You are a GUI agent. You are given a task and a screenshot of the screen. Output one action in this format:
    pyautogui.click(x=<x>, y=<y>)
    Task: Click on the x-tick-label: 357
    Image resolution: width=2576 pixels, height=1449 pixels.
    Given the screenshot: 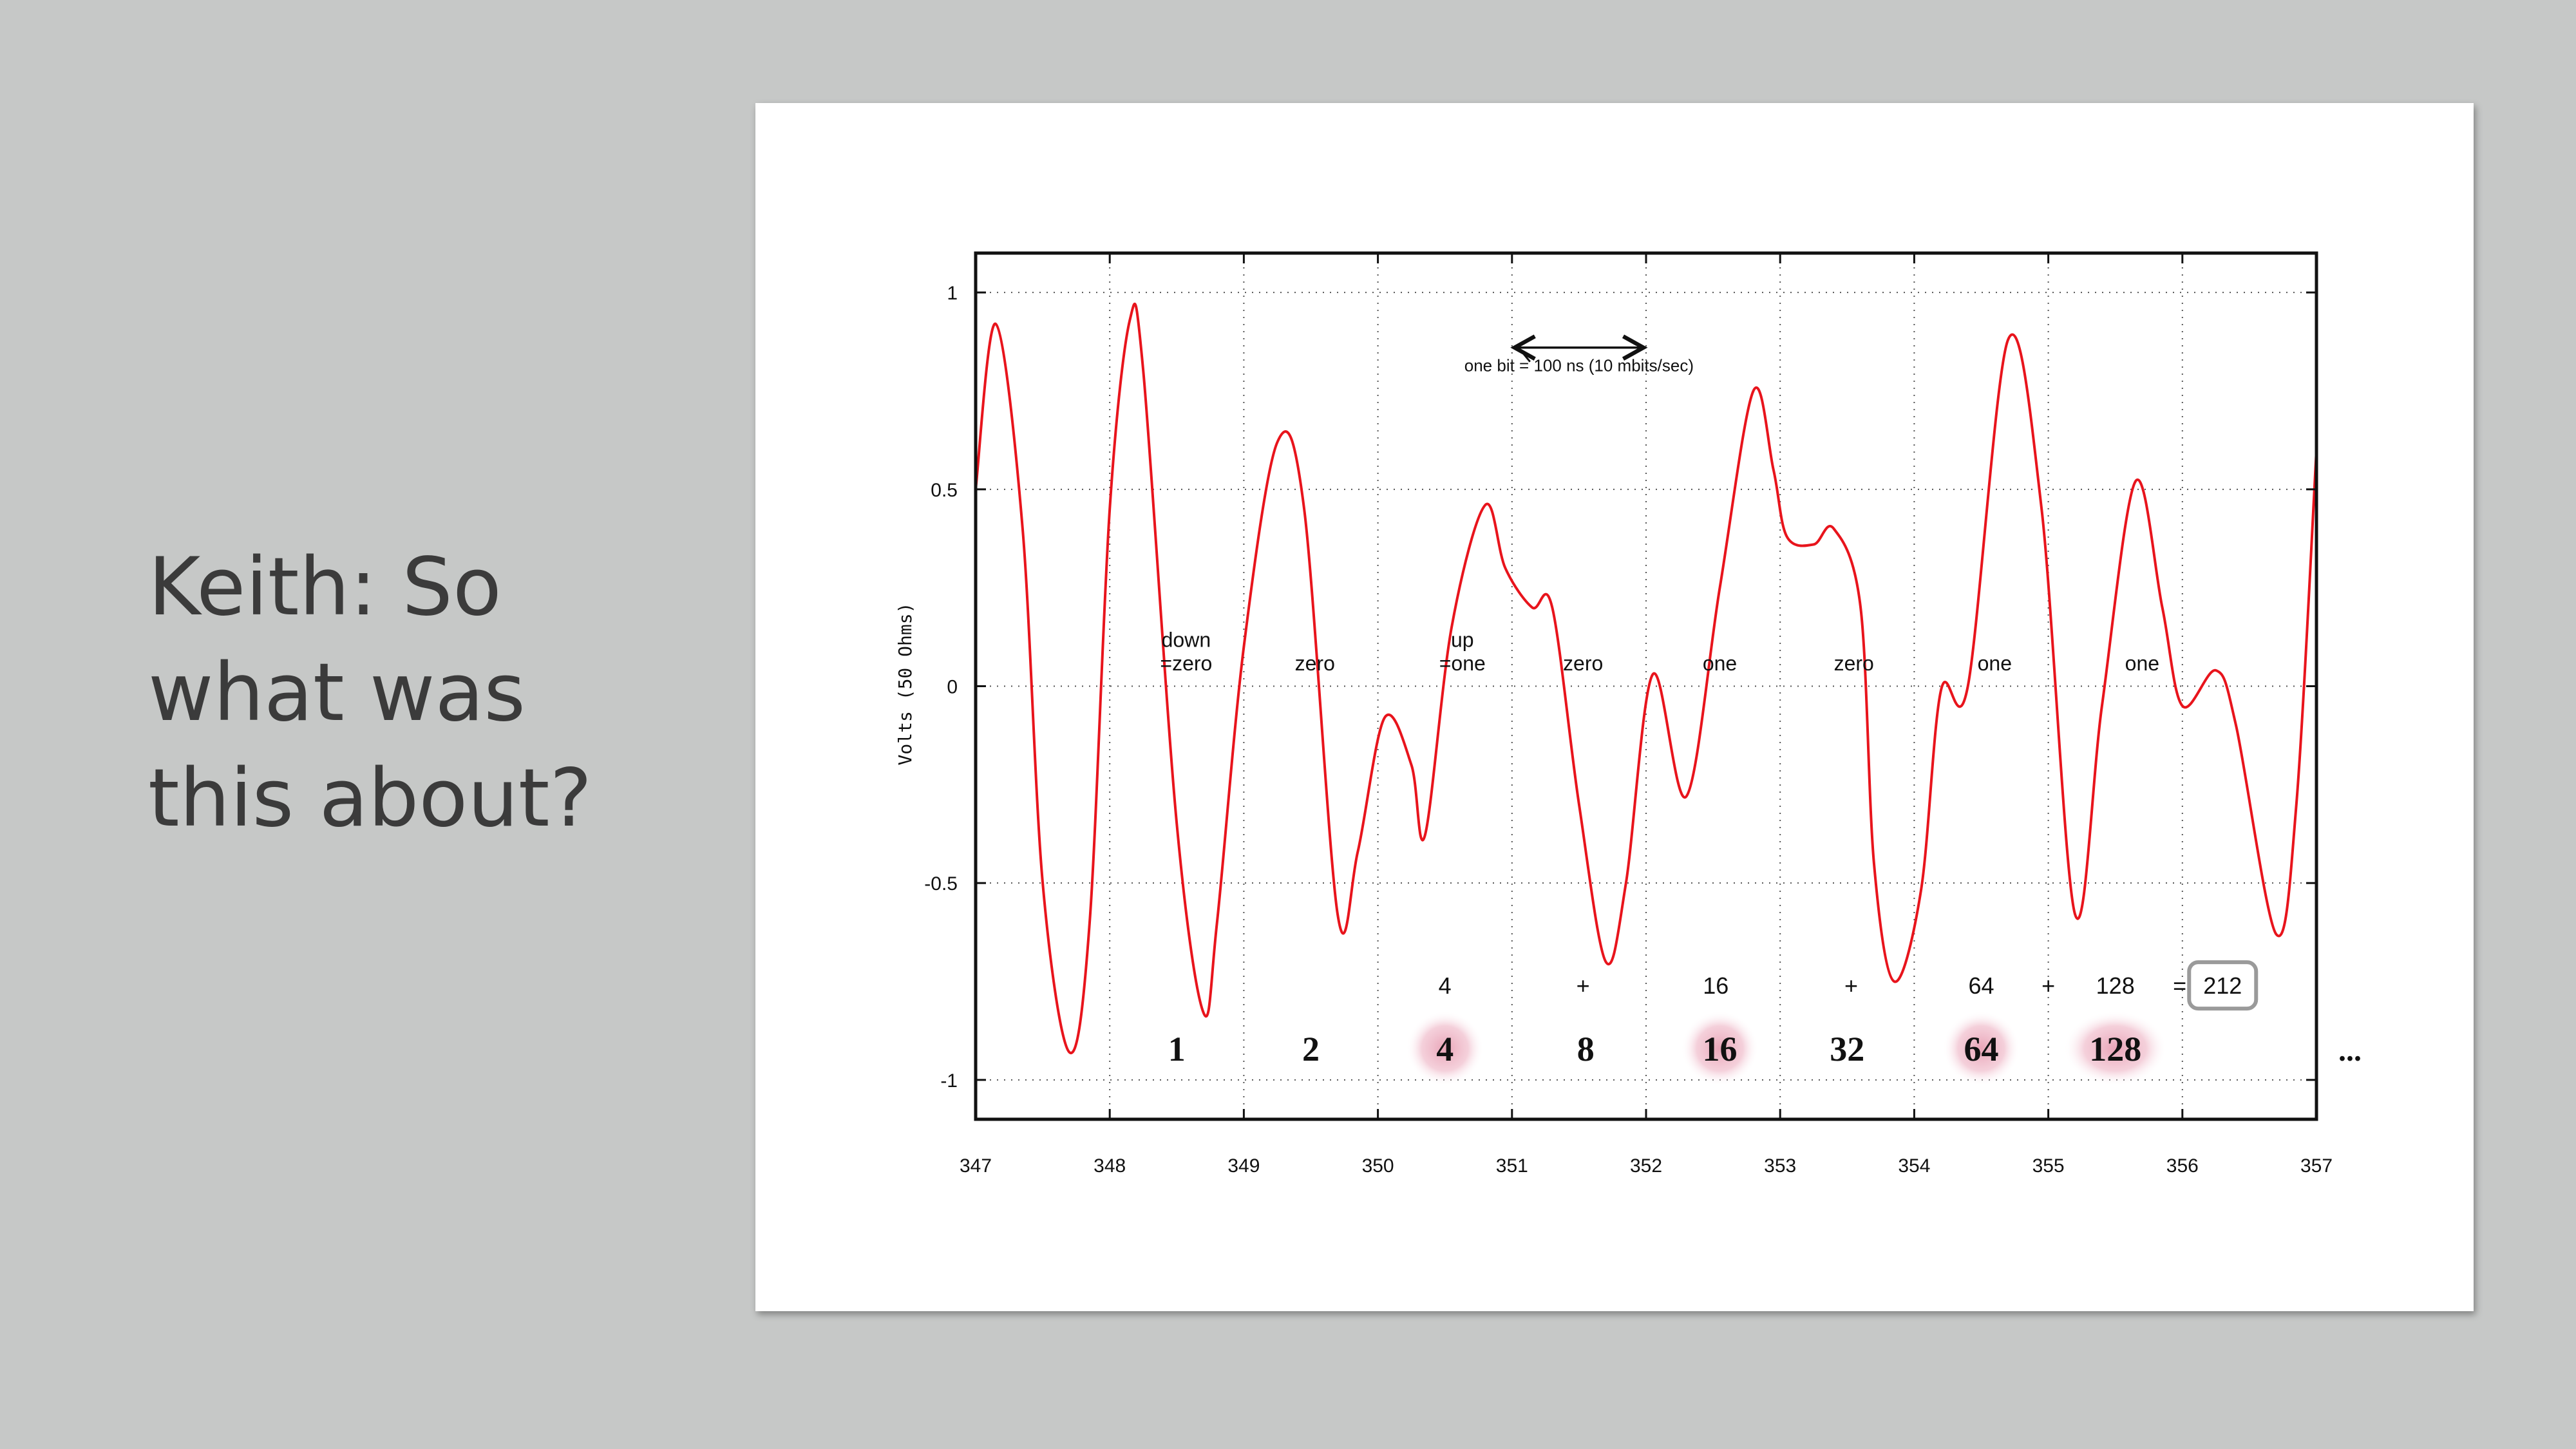 What is the action you would take?
    pyautogui.click(x=2316, y=1166)
    